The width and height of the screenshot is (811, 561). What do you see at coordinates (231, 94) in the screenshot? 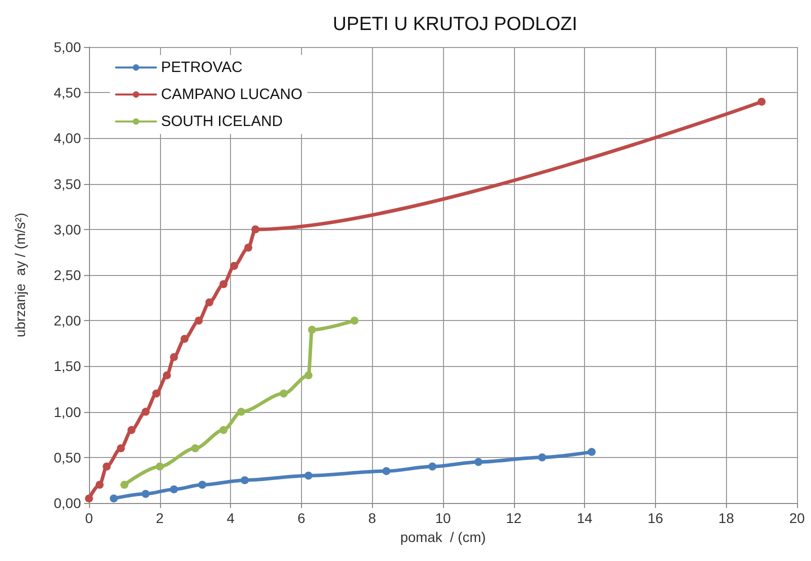
I see `legend-label: CAMPANO LUCANO` at bounding box center [231, 94].